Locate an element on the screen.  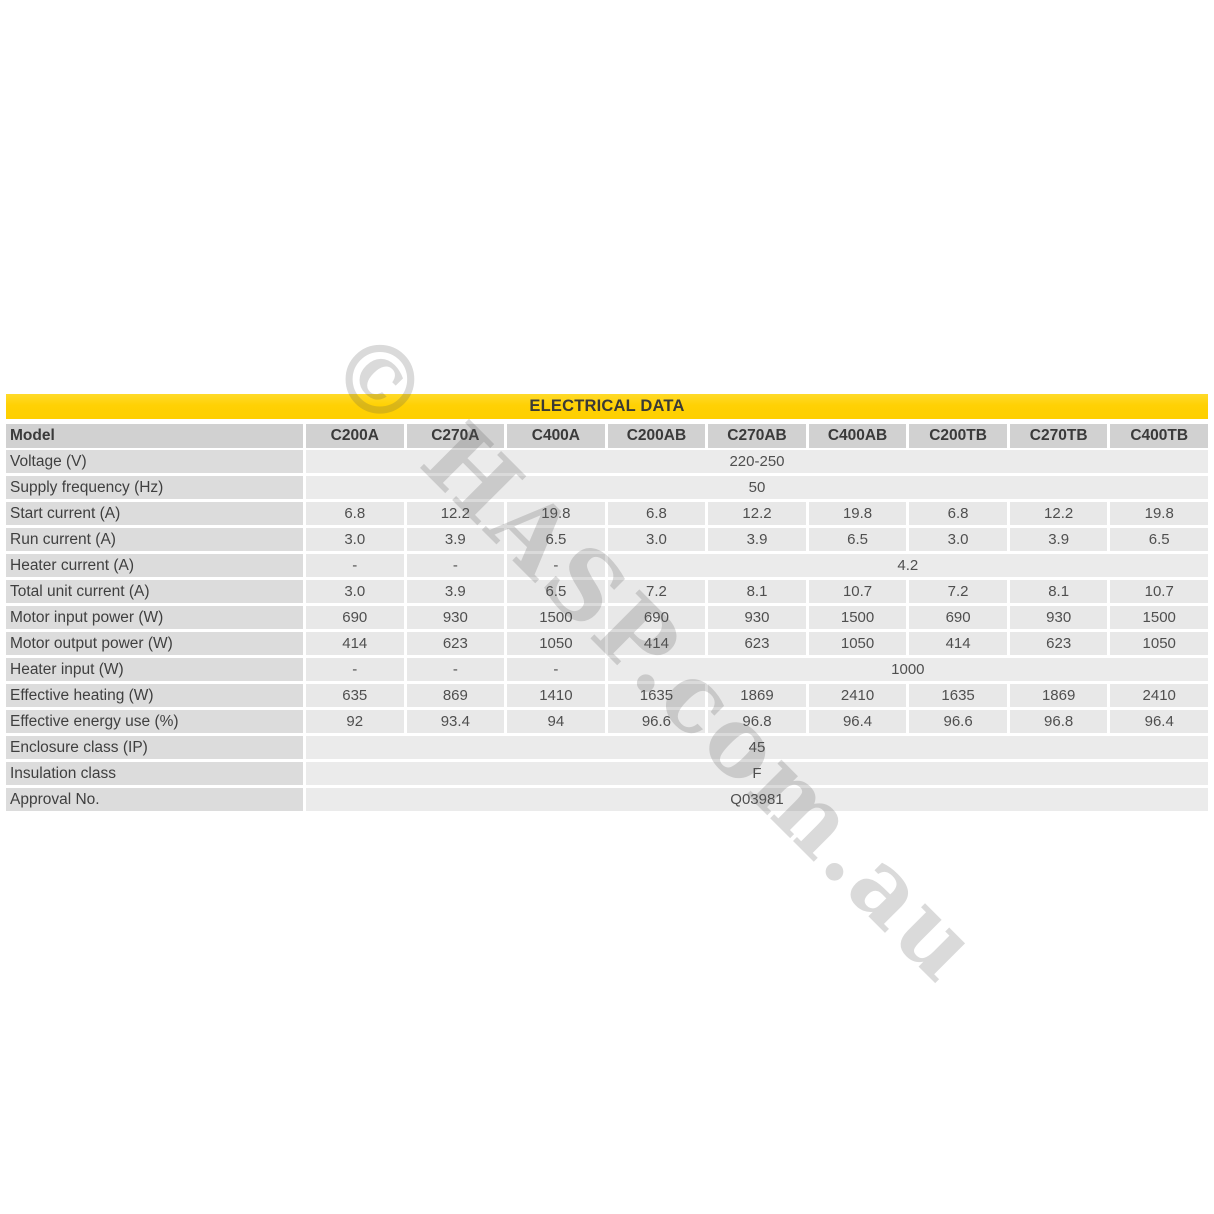
table-cell: 45 is located at coordinates (757, 747).